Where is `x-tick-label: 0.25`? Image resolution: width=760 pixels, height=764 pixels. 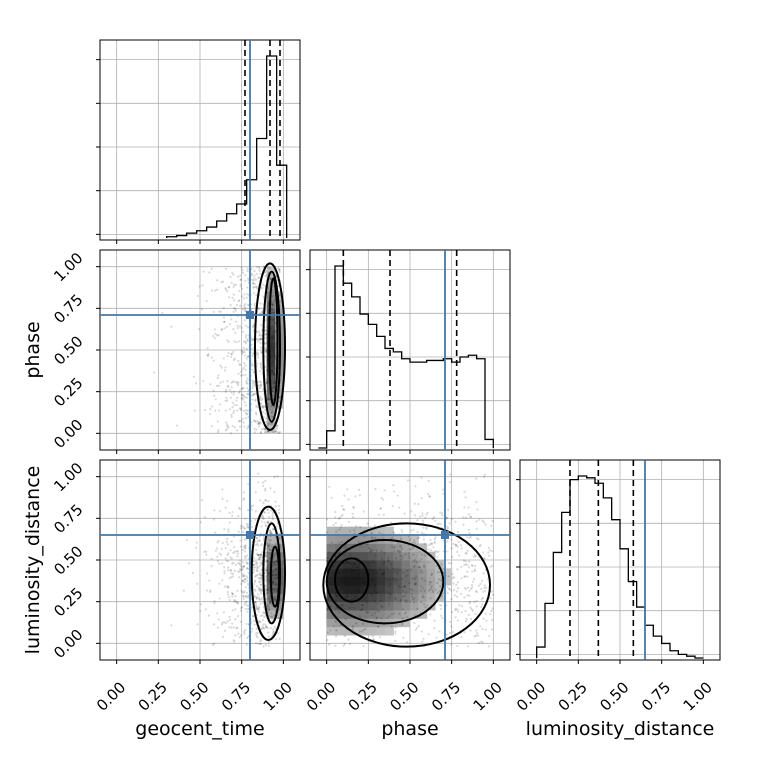
x-tick-label: 0.25 is located at coordinates (363, 696).